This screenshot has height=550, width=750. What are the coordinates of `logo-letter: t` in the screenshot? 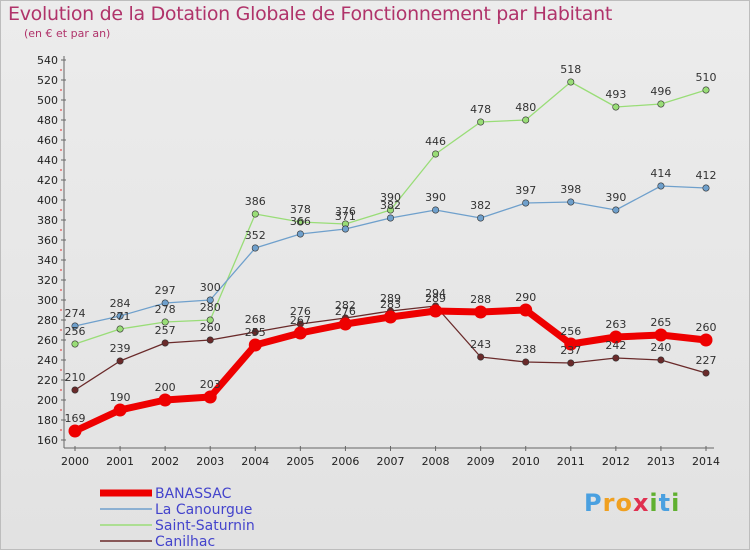 It's located at (665, 503).